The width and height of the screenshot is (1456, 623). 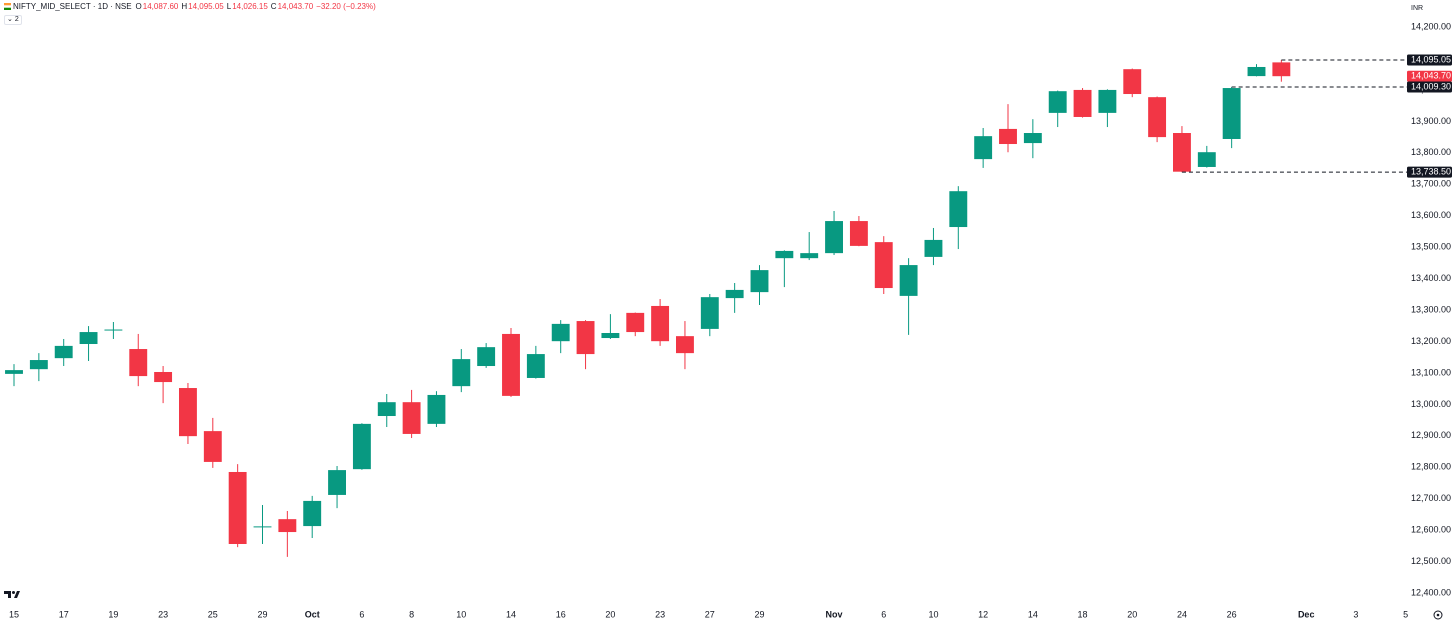 I want to click on x-tick-label: 25, so click(x=213, y=614).